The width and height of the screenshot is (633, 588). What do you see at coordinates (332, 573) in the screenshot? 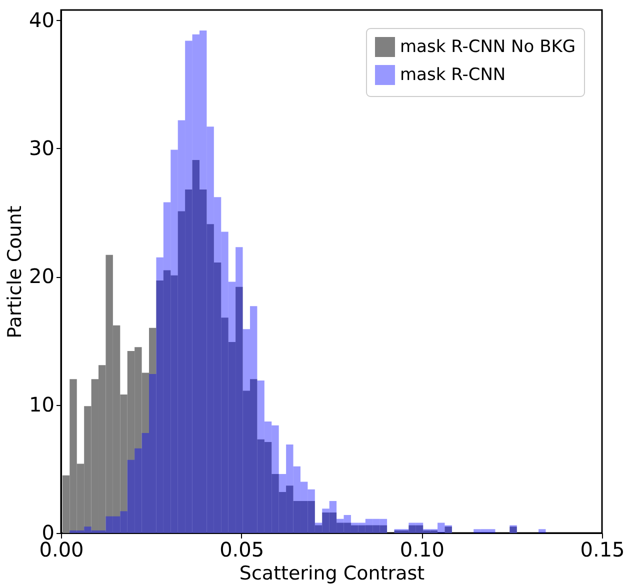
I see `x-axis-title: Scattering Contrast` at bounding box center [332, 573].